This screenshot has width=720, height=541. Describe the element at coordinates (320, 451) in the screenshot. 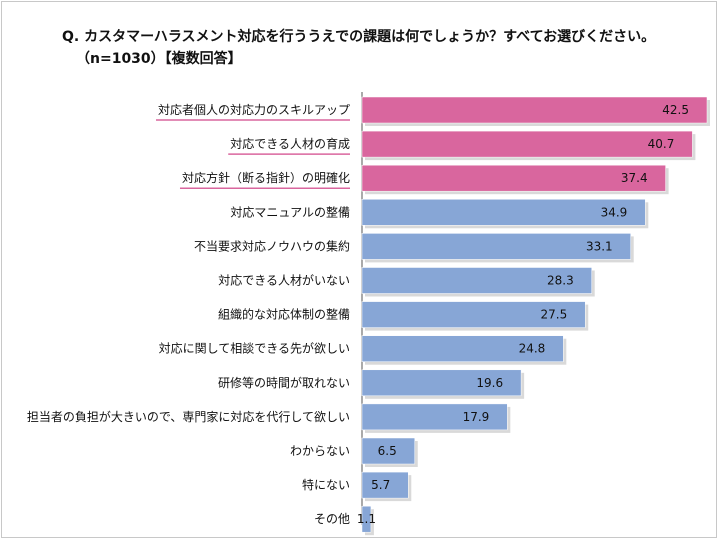

I see `category-label: わからない` at that location.